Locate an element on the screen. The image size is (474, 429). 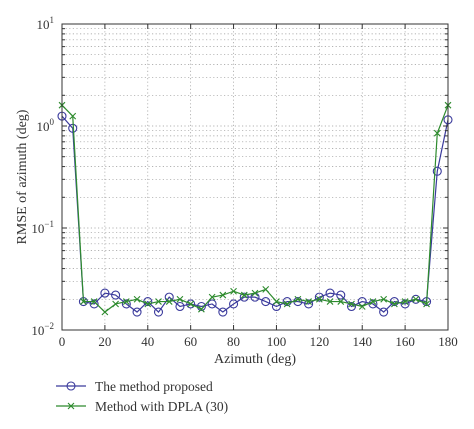
x-tick-label: 180 is located at coordinates (448, 341).